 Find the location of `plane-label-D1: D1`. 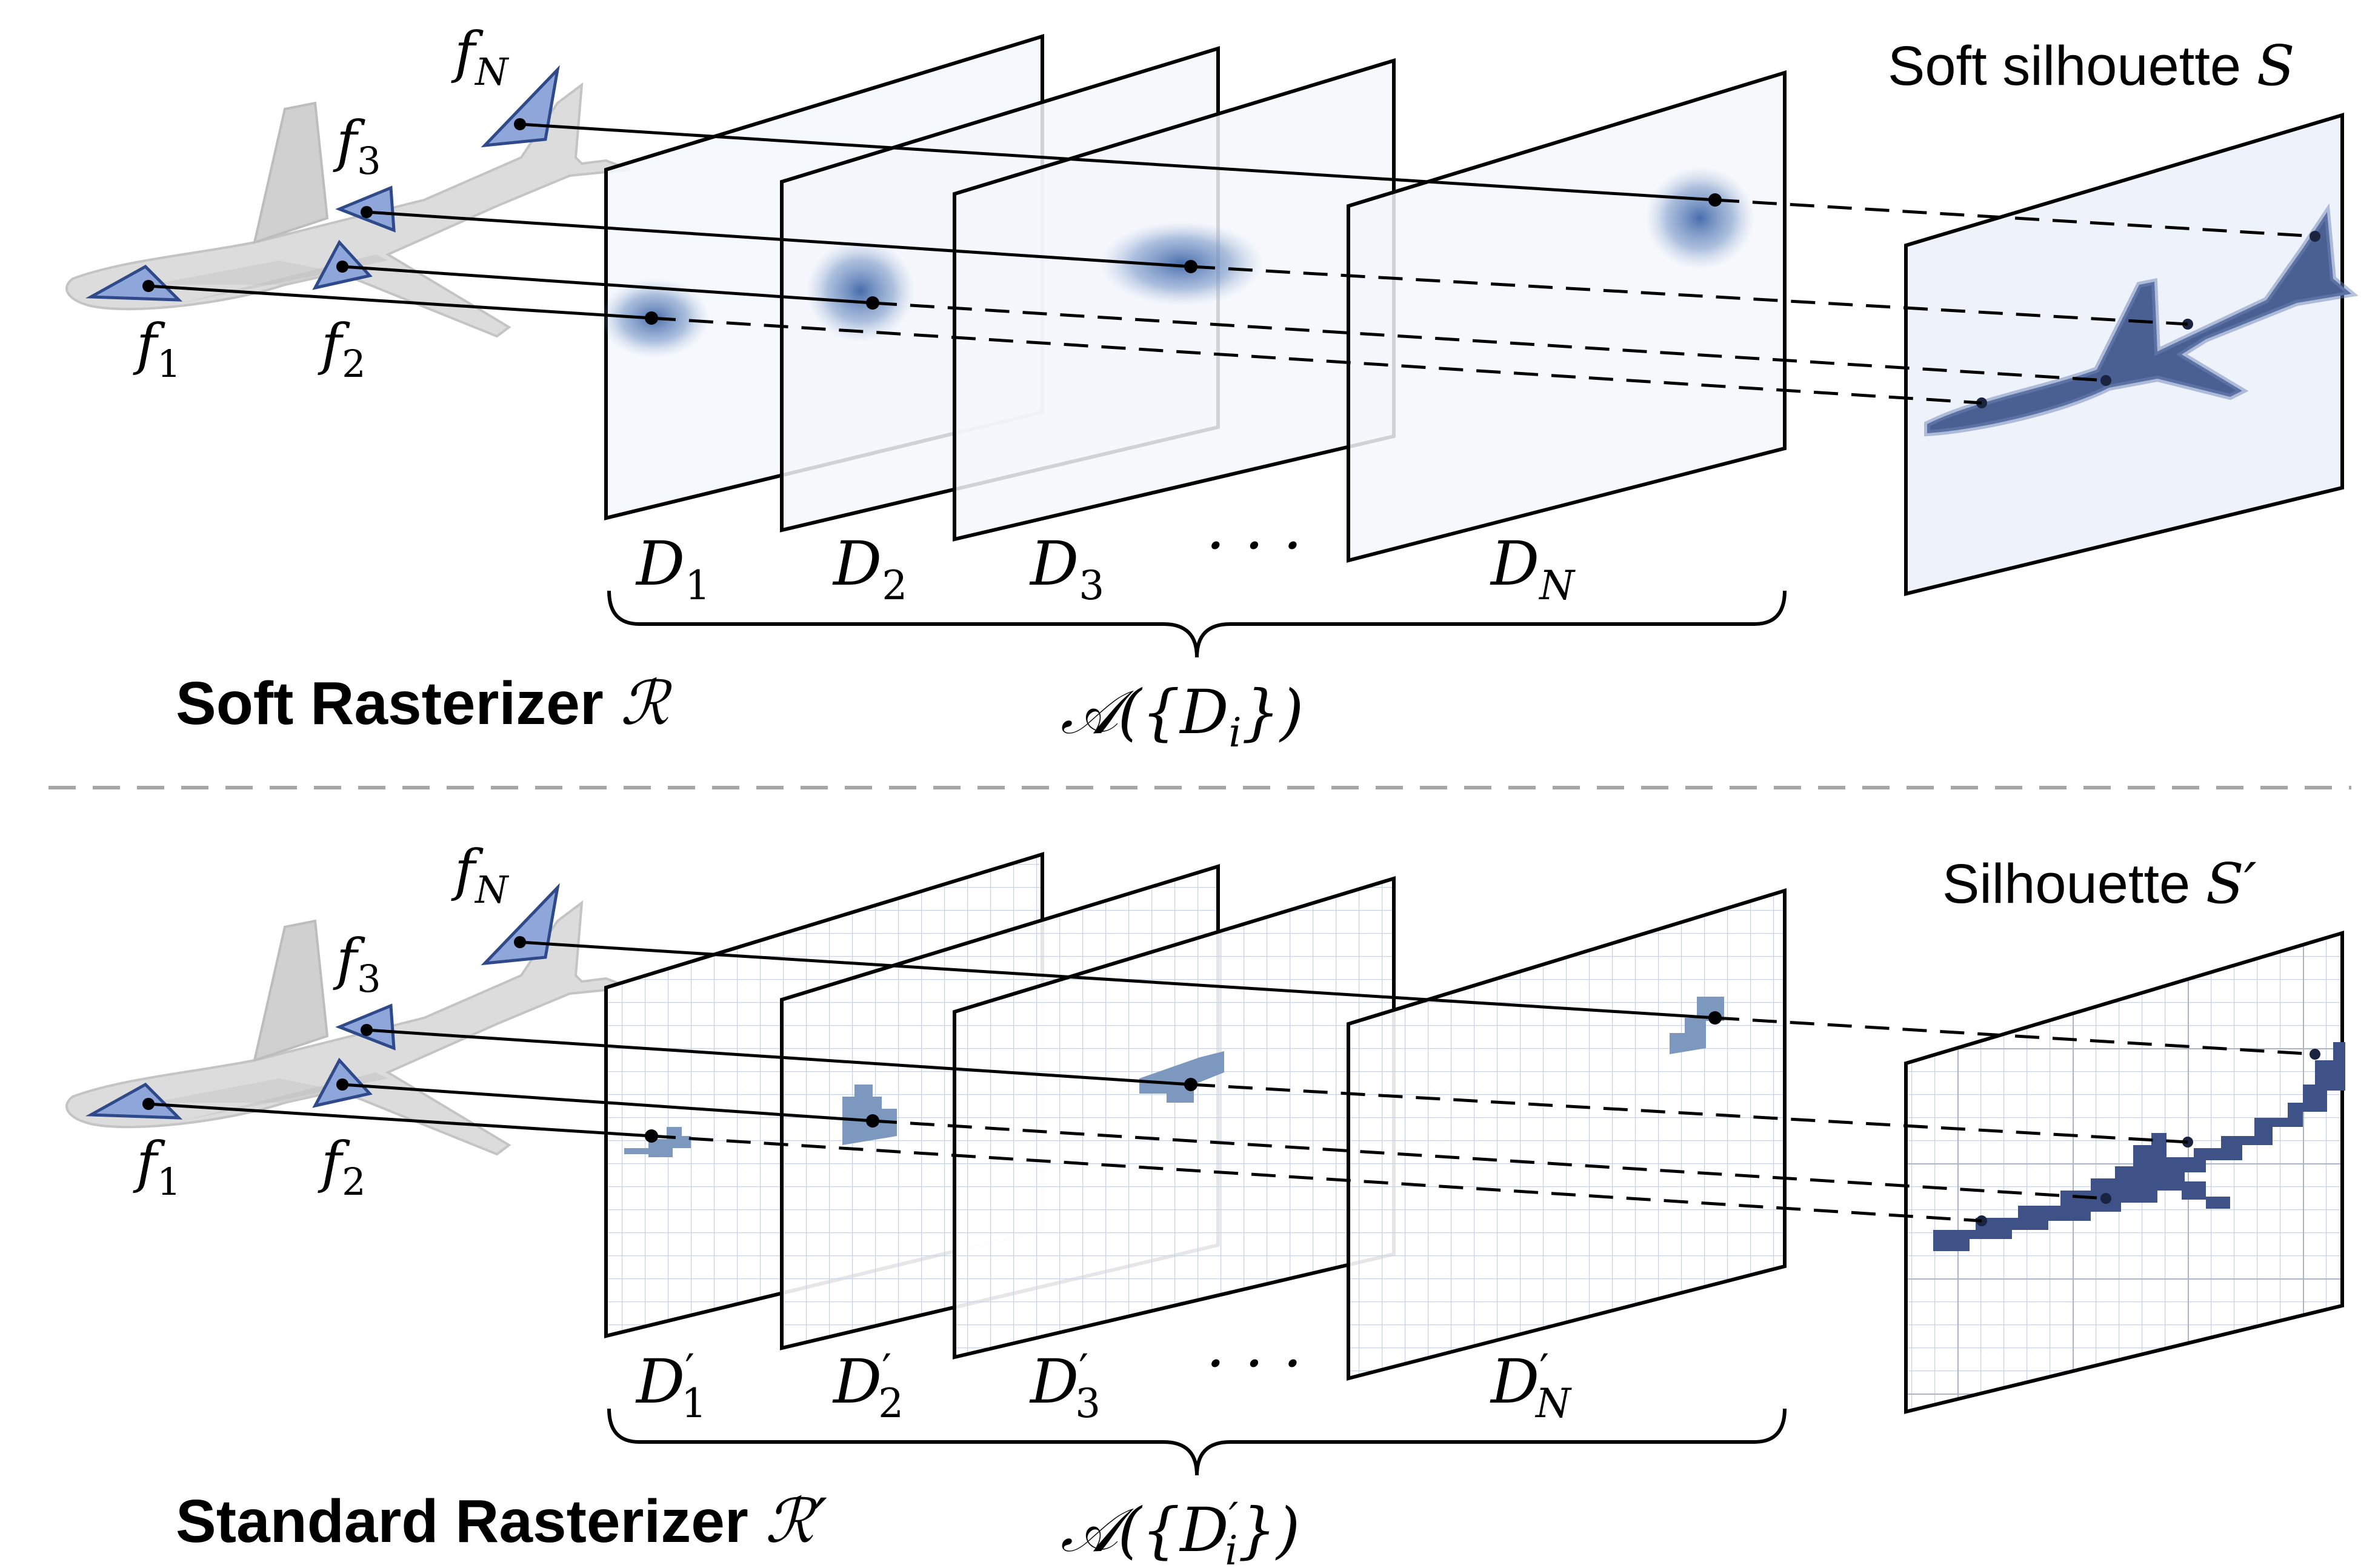

plane-label-D1: D1 is located at coordinates (672, 568).